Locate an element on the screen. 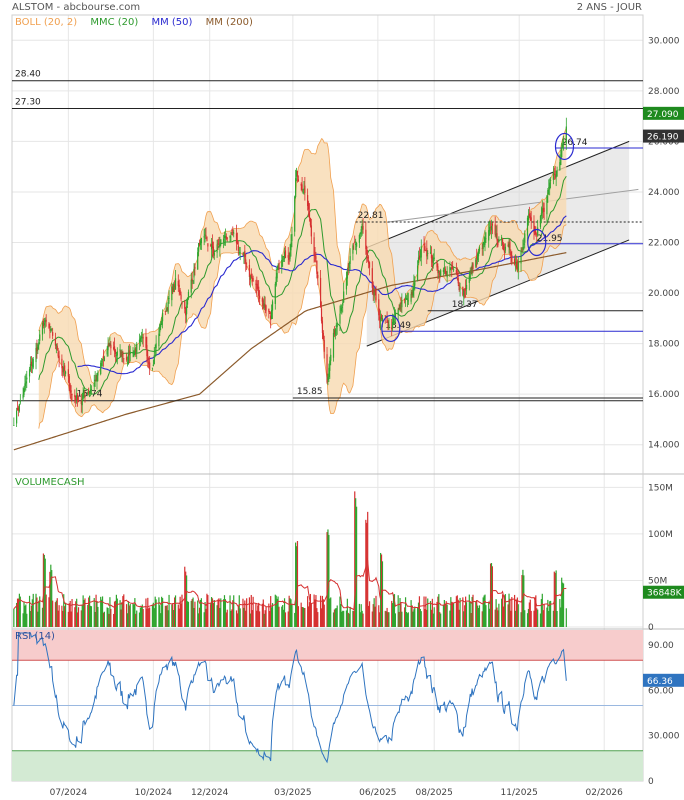 The height and width of the screenshot is (800, 684). price-badge-26.190: 26.190 is located at coordinates (663, 138).